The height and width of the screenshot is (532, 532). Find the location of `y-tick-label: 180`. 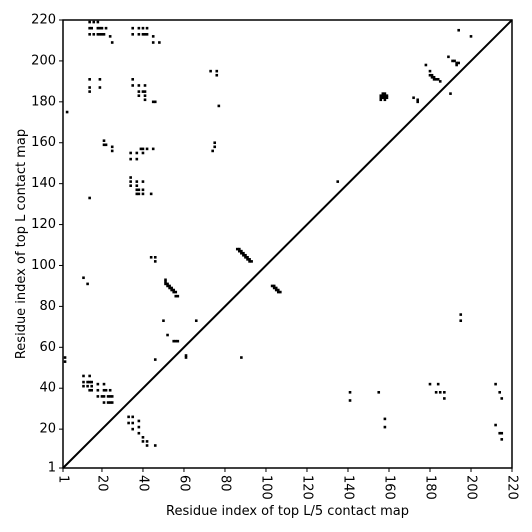

y-tick-label: 180 is located at coordinates (43, 101).